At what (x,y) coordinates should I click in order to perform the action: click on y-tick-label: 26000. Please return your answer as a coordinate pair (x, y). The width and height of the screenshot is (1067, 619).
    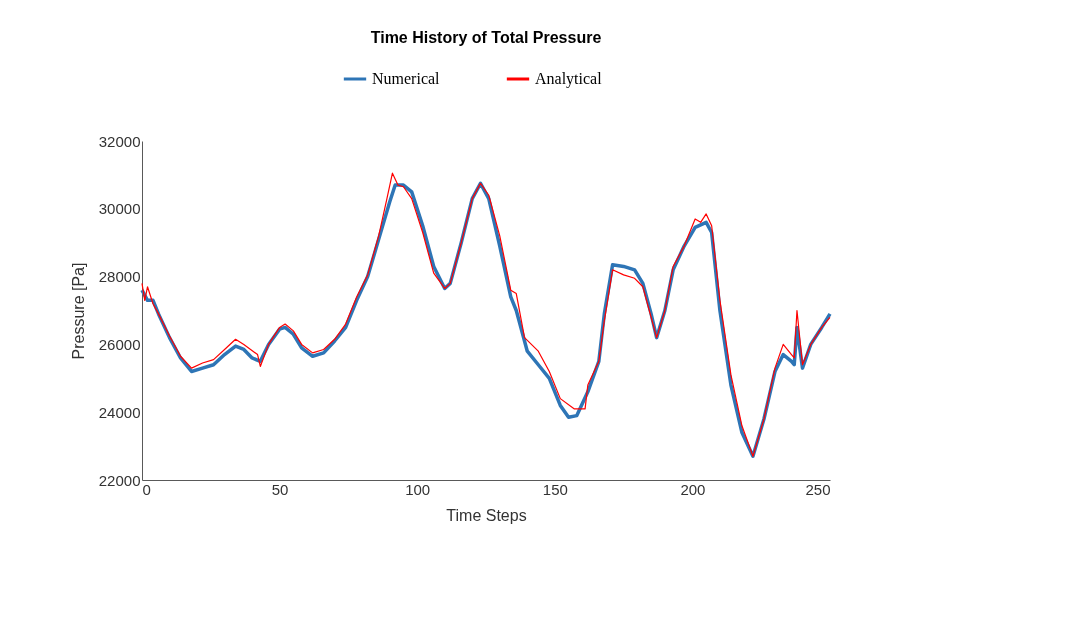
    Looking at the image, I should click on (119, 344).